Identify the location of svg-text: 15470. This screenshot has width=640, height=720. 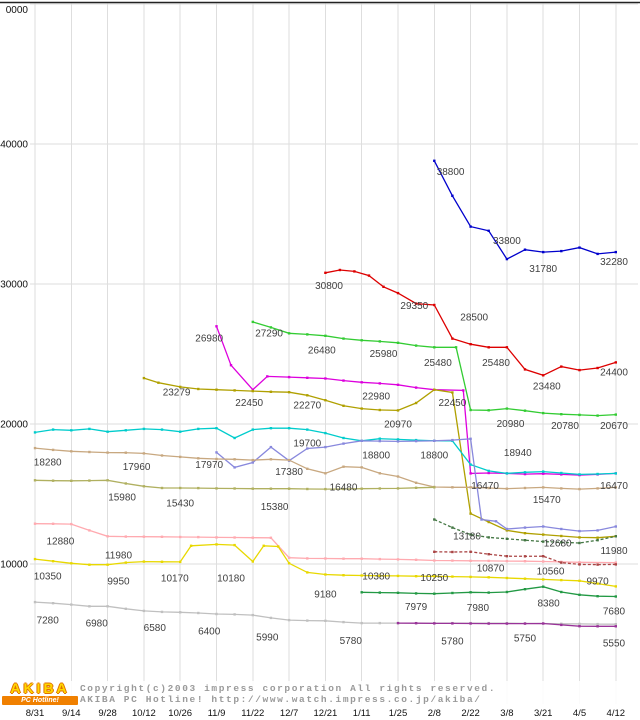
(547, 500).